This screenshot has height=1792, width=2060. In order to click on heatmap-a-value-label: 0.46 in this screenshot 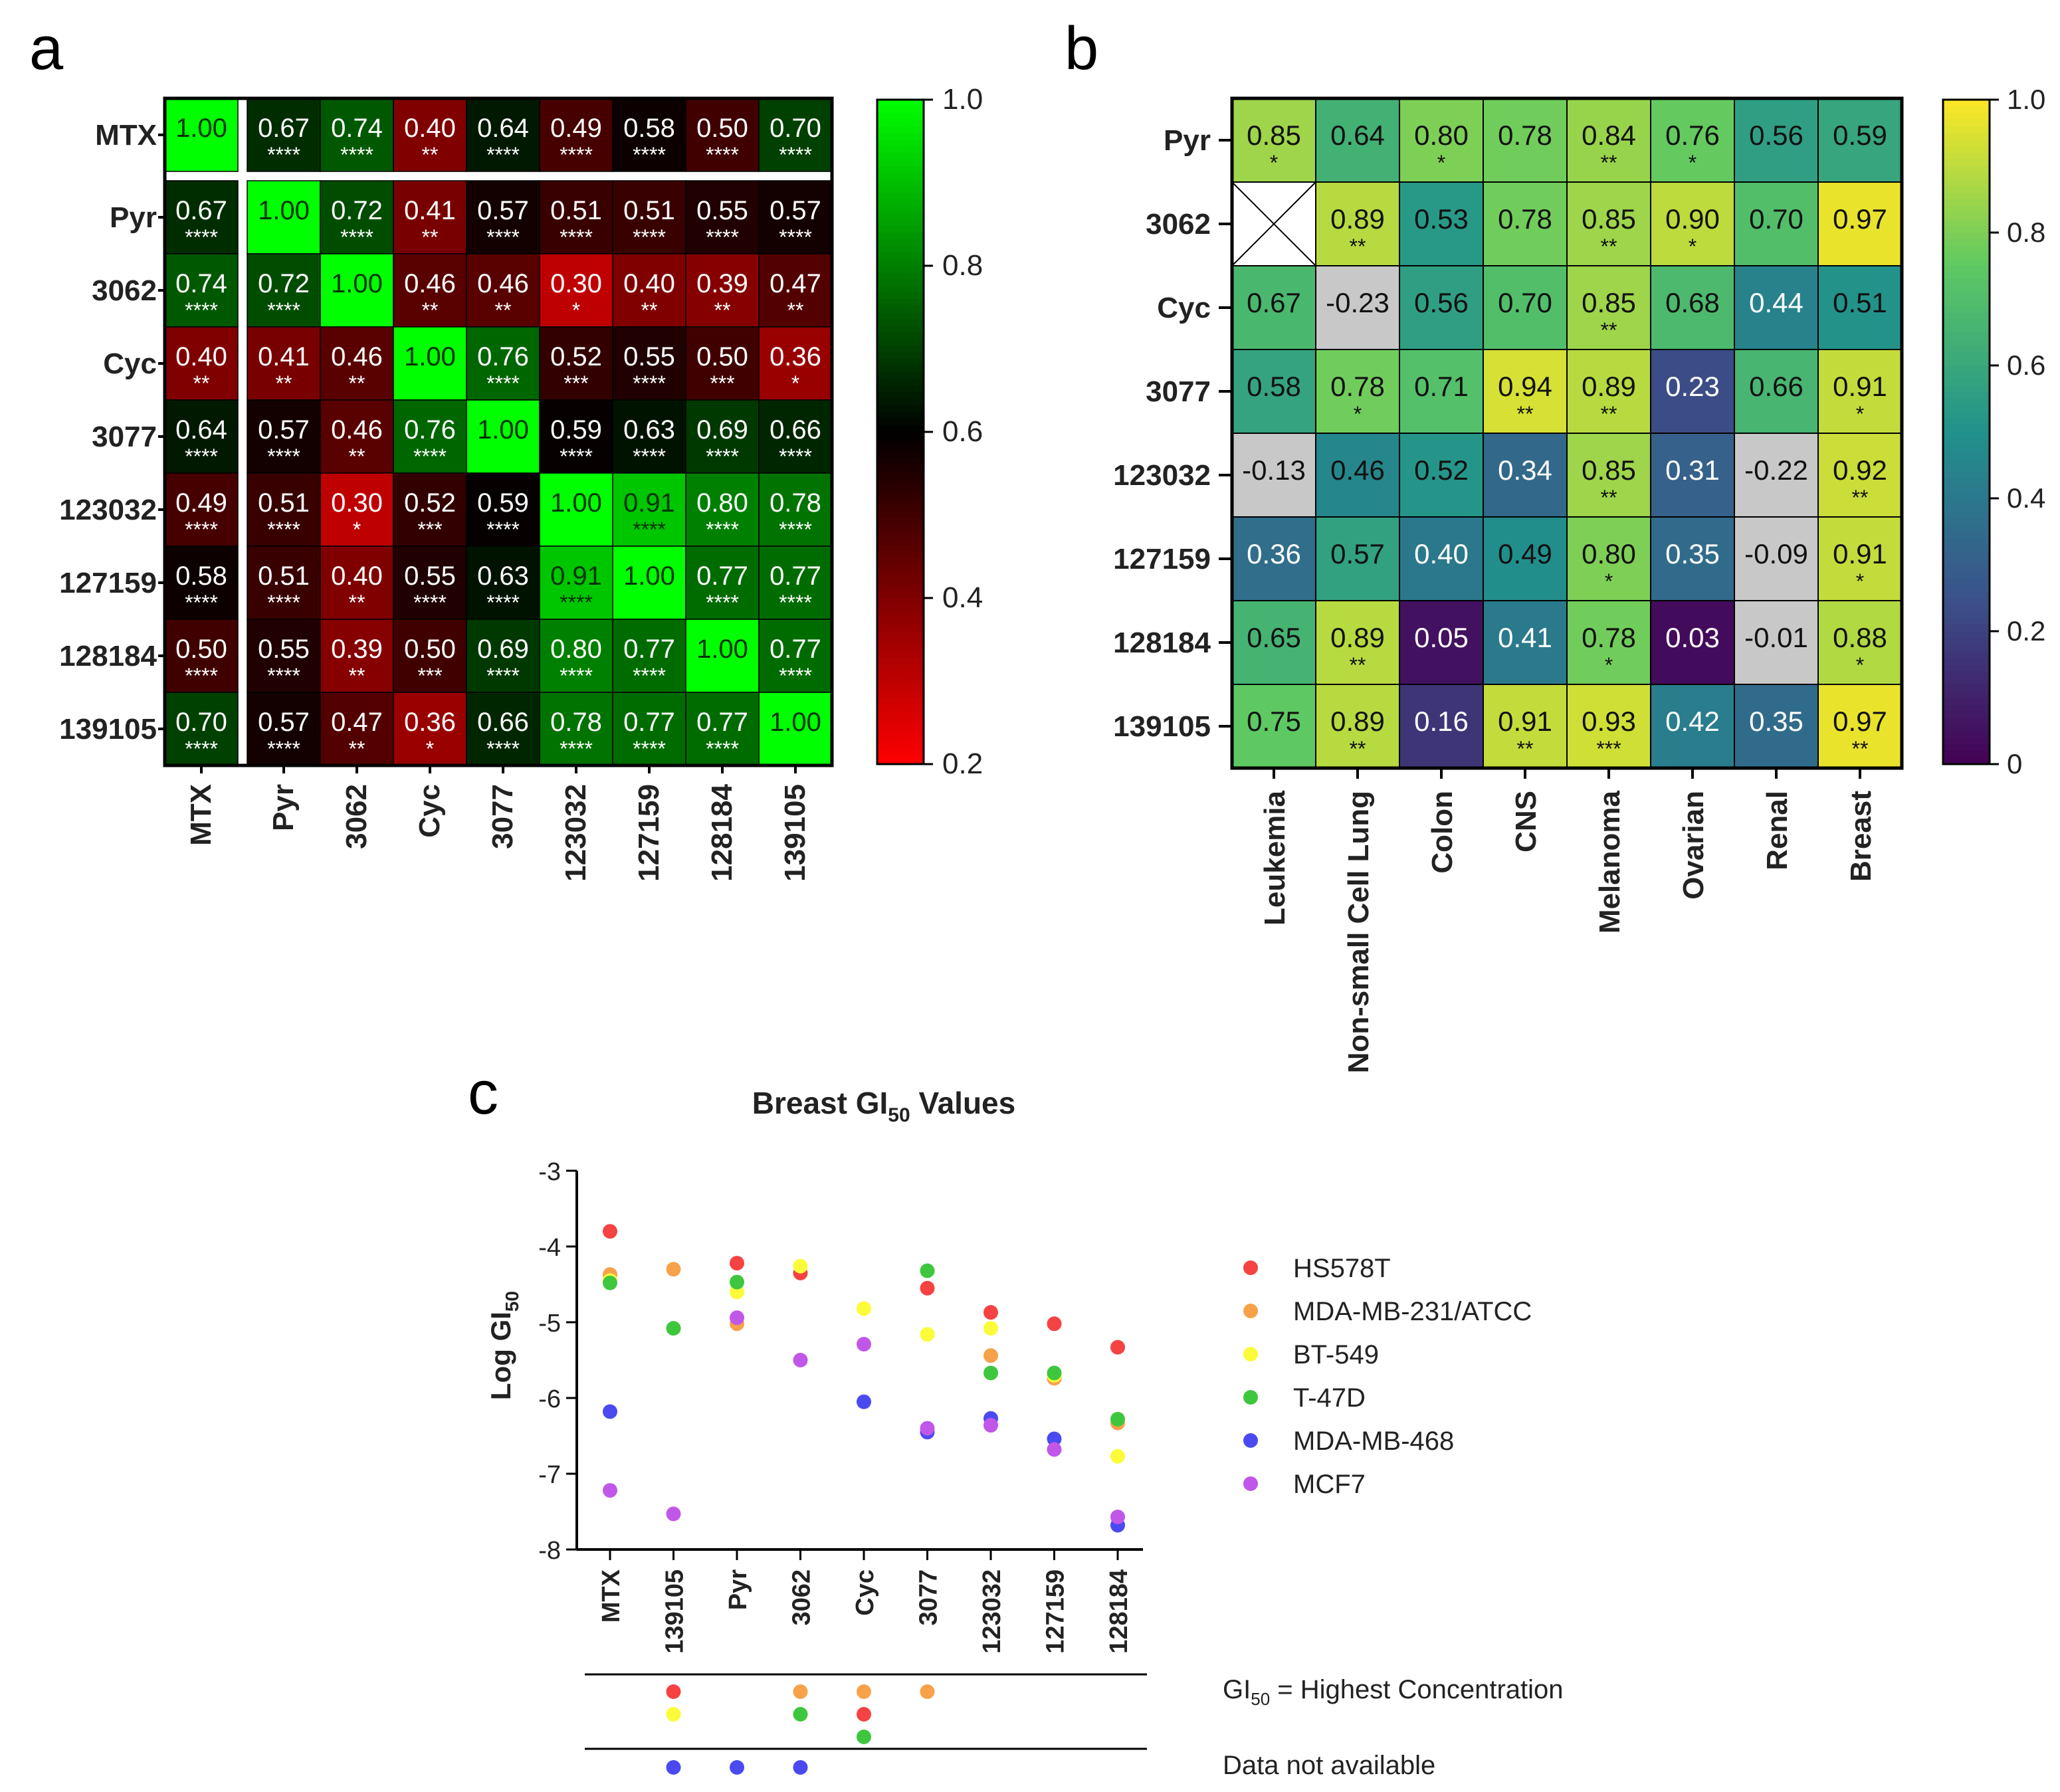, I will do `click(503, 283)`.